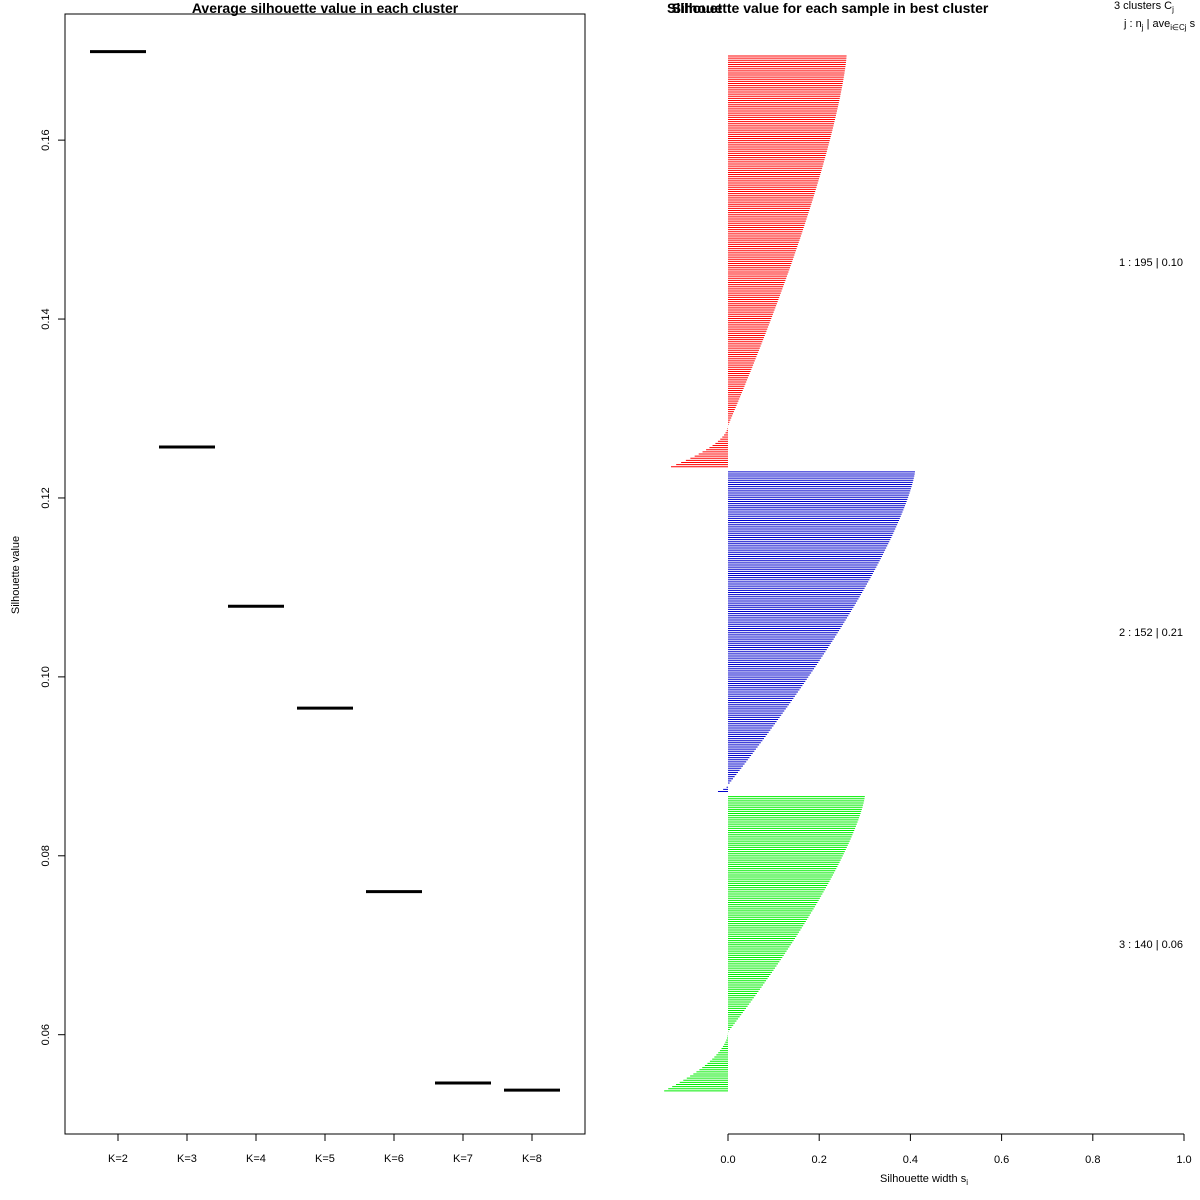  Describe the element at coordinates (46, 1034) in the screenshot. I see `left-y-tick-label: 0.06` at that location.